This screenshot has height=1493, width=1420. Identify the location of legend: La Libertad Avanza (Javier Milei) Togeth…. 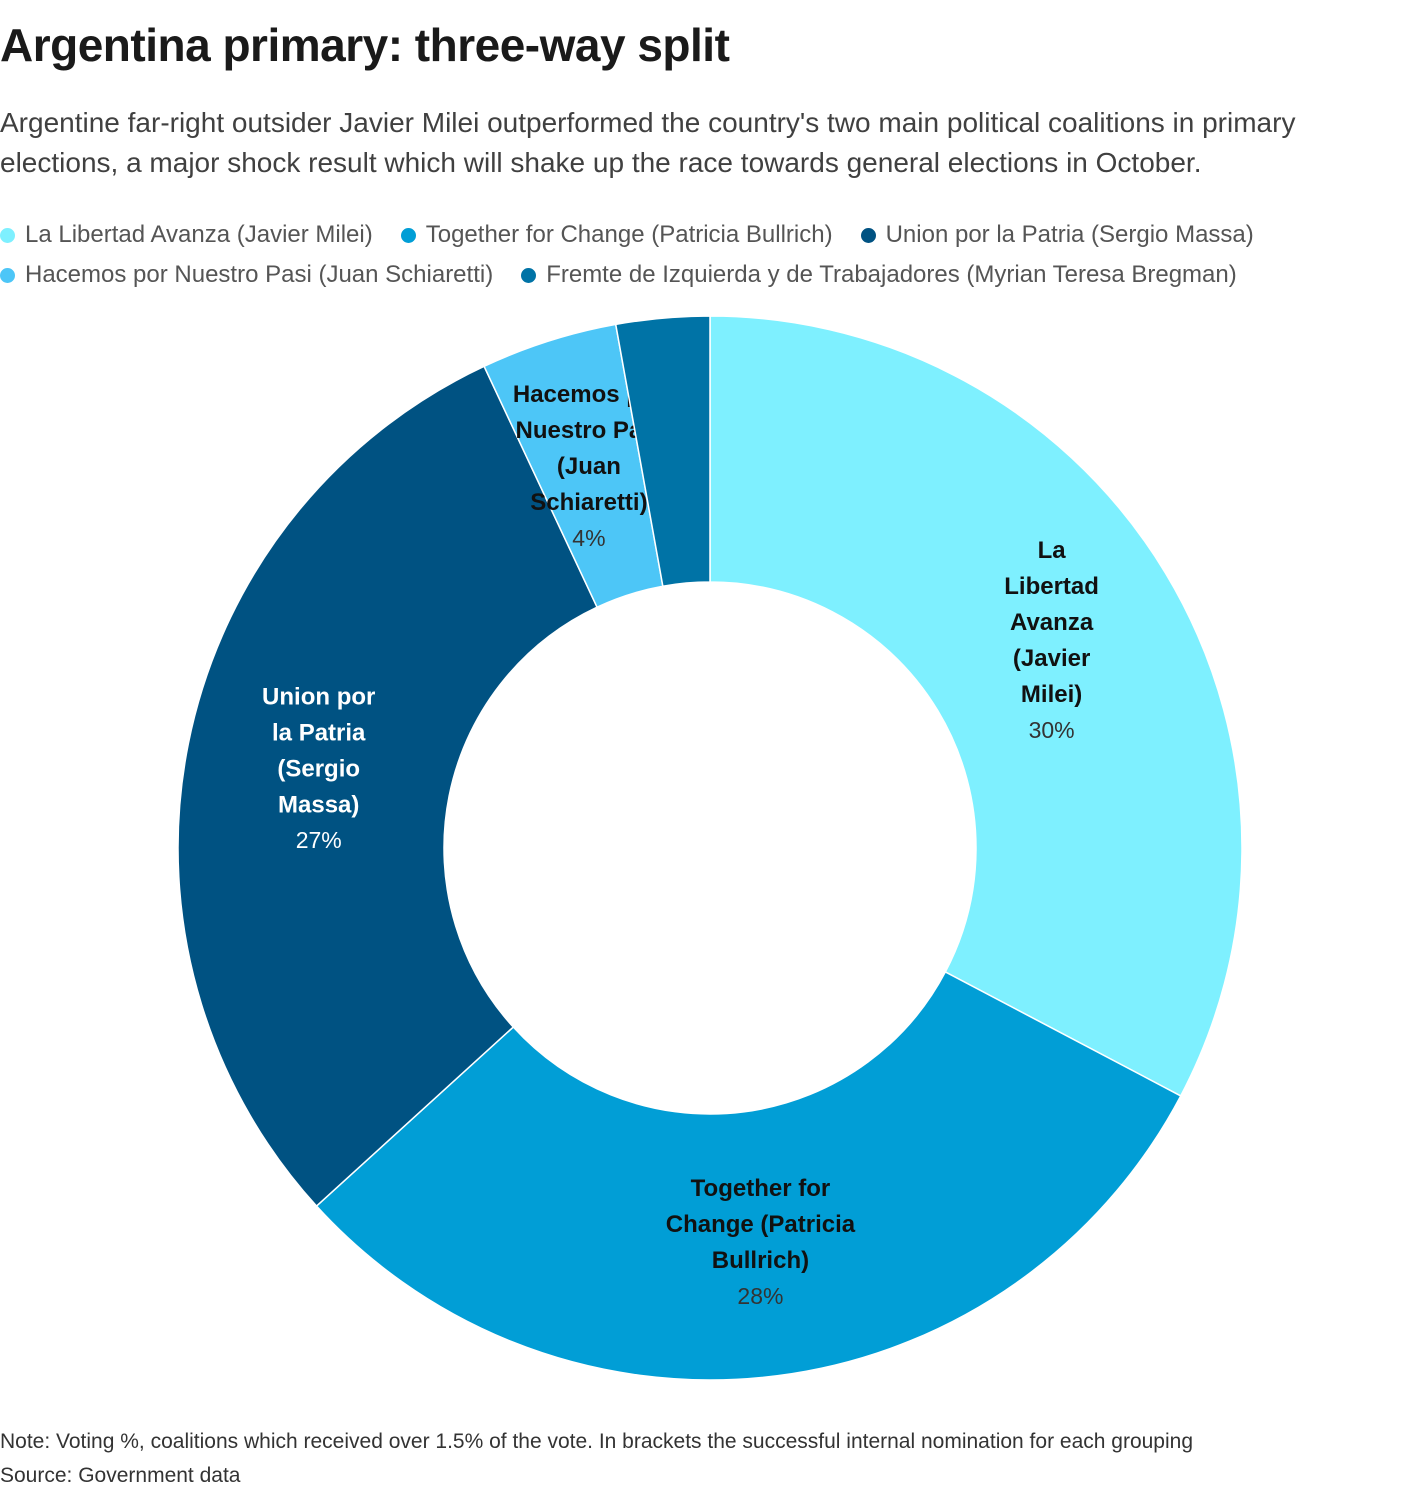
(705, 255).